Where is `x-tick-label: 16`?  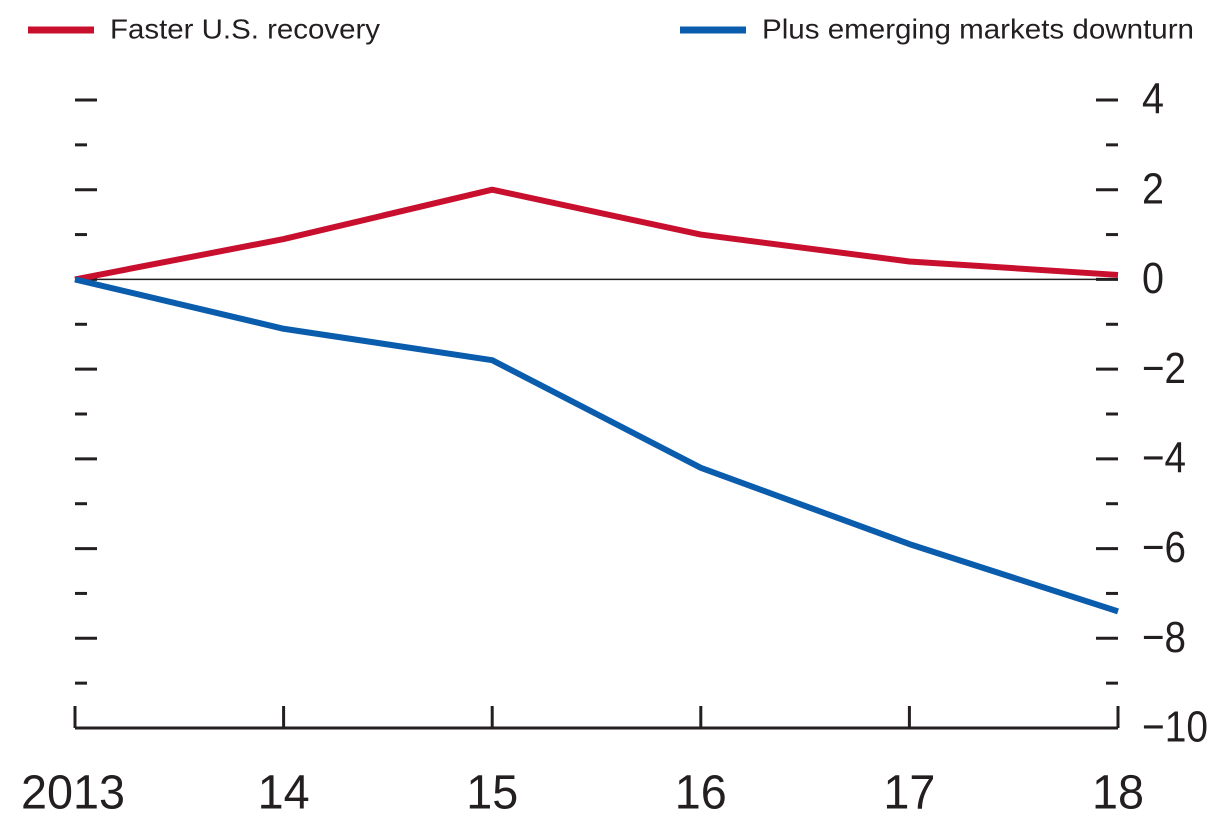 x-tick-label: 16 is located at coordinates (701, 793).